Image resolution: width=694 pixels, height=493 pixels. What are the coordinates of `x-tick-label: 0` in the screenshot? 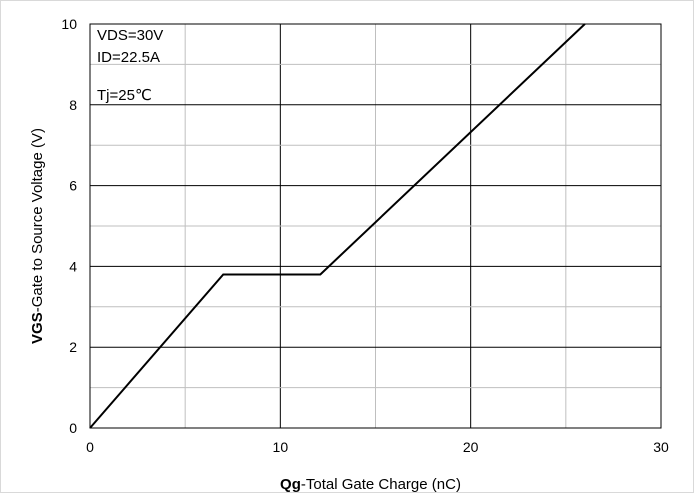 It's located at (90, 447).